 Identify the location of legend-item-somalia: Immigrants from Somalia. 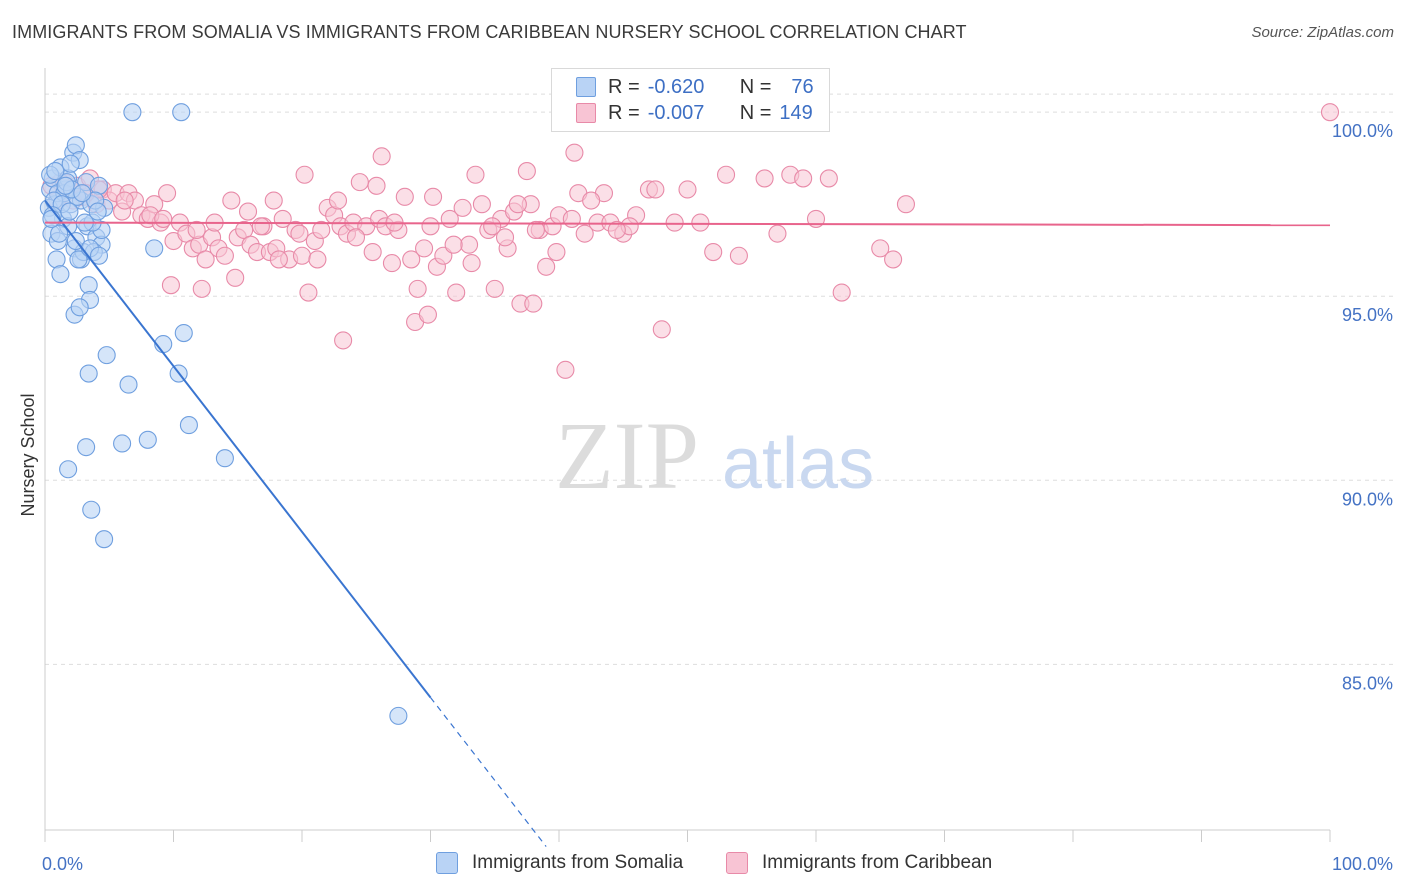
(559, 863).